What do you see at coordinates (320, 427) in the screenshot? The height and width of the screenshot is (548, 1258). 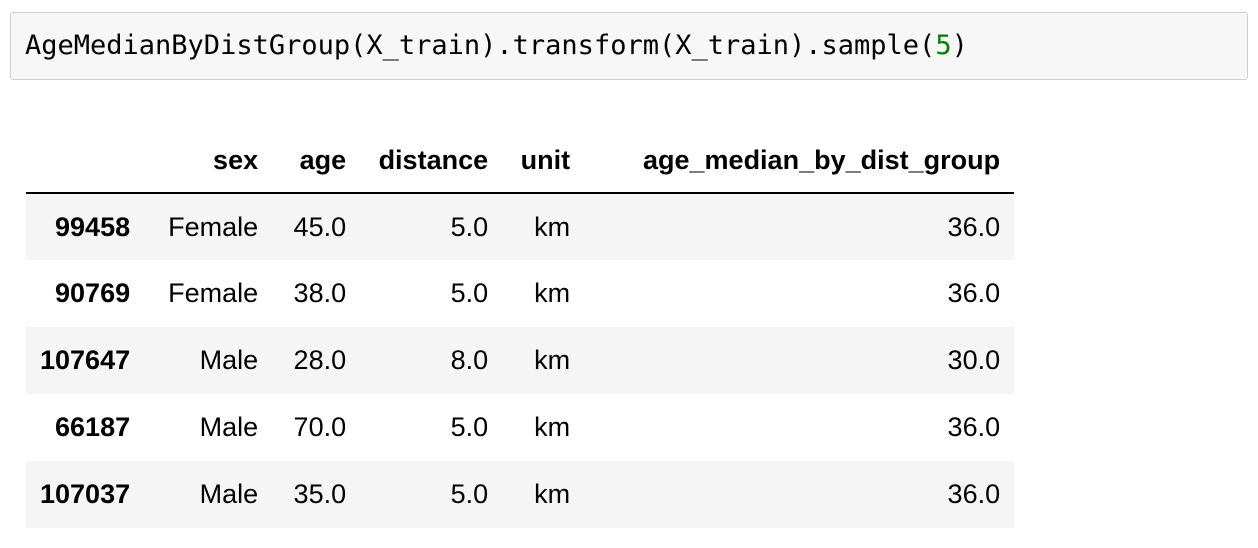 I see `cell-age: 70.0` at bounding box center [320, 427].